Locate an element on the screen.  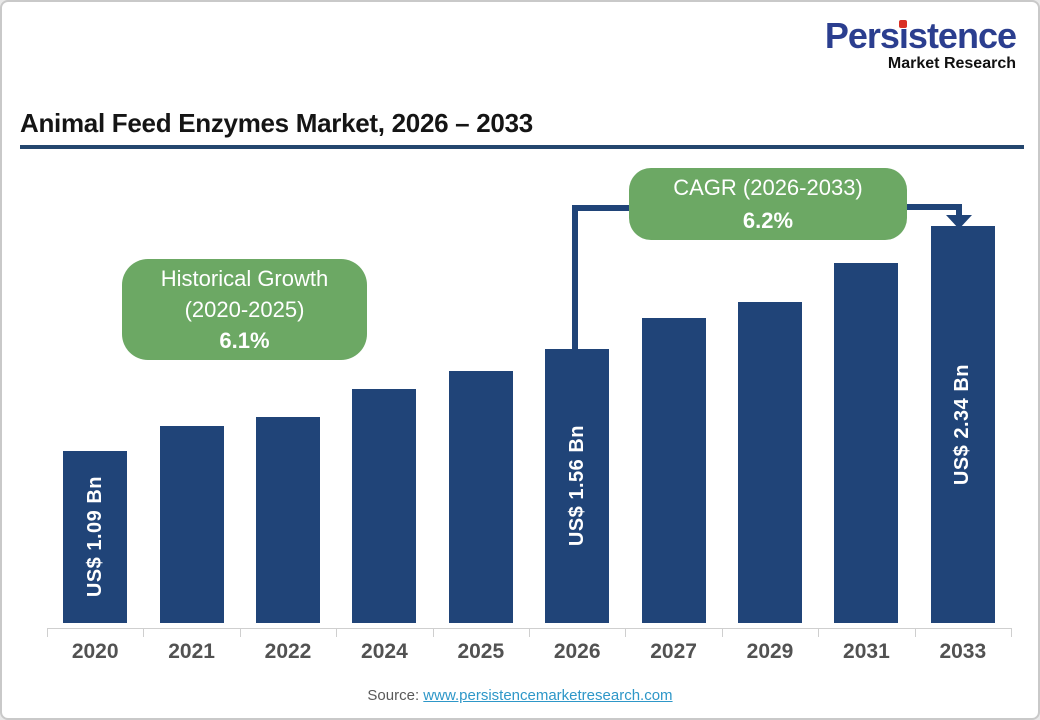
x-axis-label-2025: 2025 is located at coordinates (481, 651).